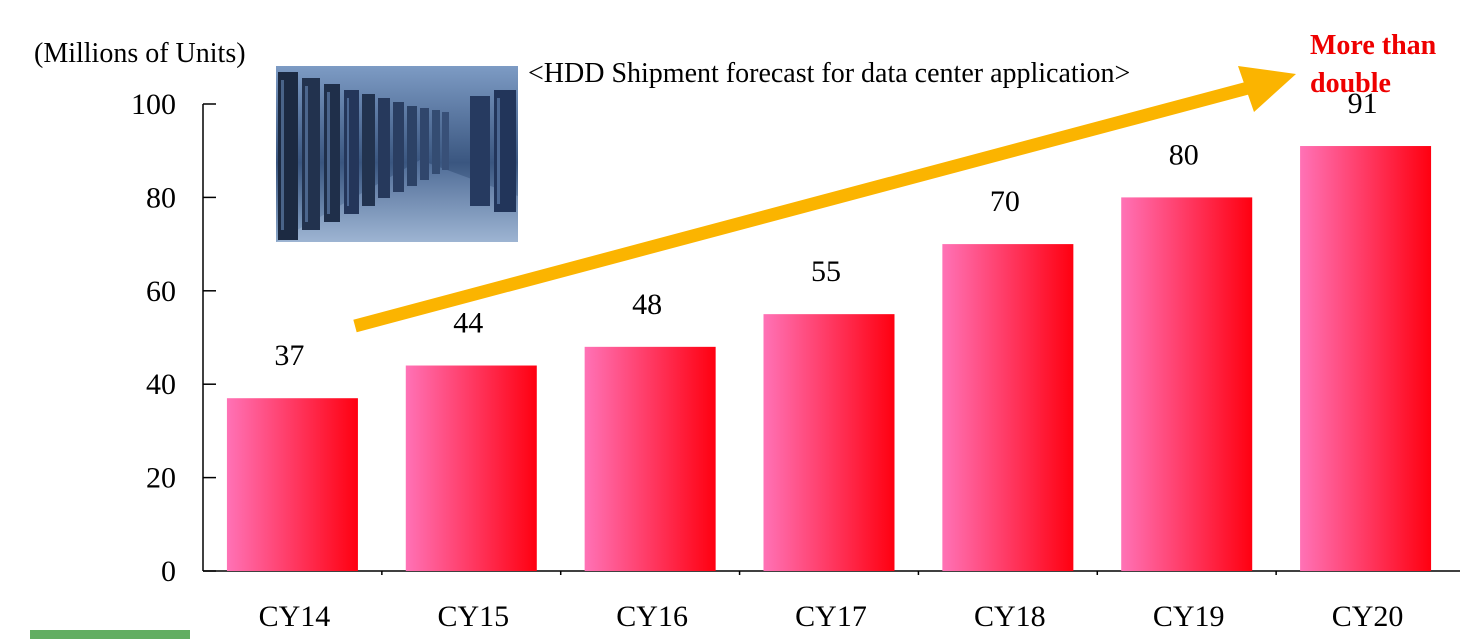 This screenshot has width=1463, height=639. Describe the element at coordinates (647, 304) in the screenshot. I see `value-label: 48` at that location.